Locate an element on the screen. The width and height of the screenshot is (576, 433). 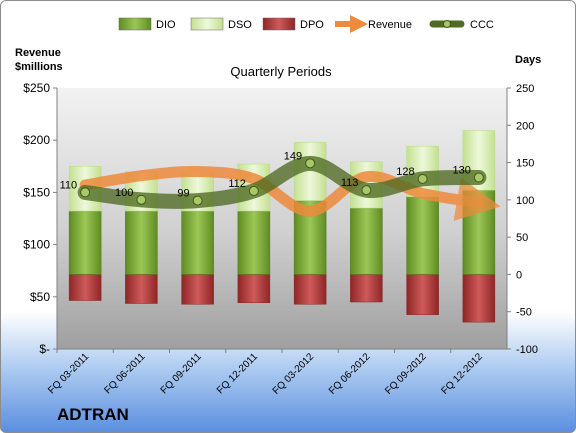
legend-swatch-dio is located at coordinates (135, 24).